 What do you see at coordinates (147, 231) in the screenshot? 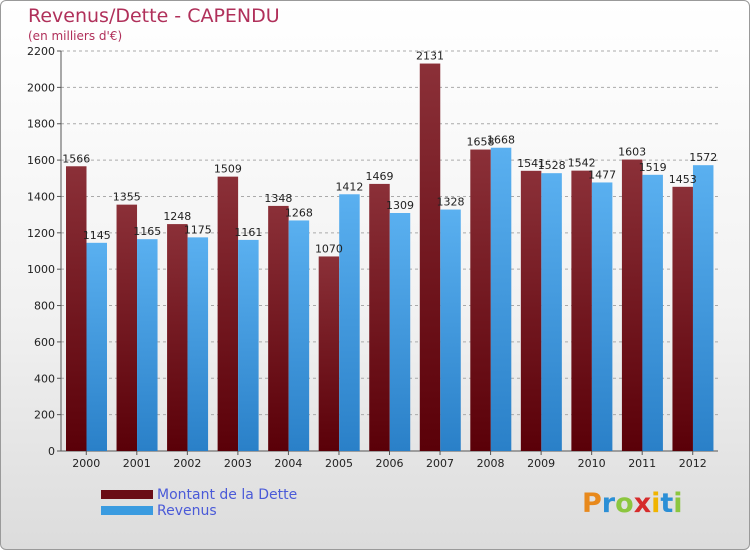
I see `data-label: 1165` at bounding box center [147, 231].